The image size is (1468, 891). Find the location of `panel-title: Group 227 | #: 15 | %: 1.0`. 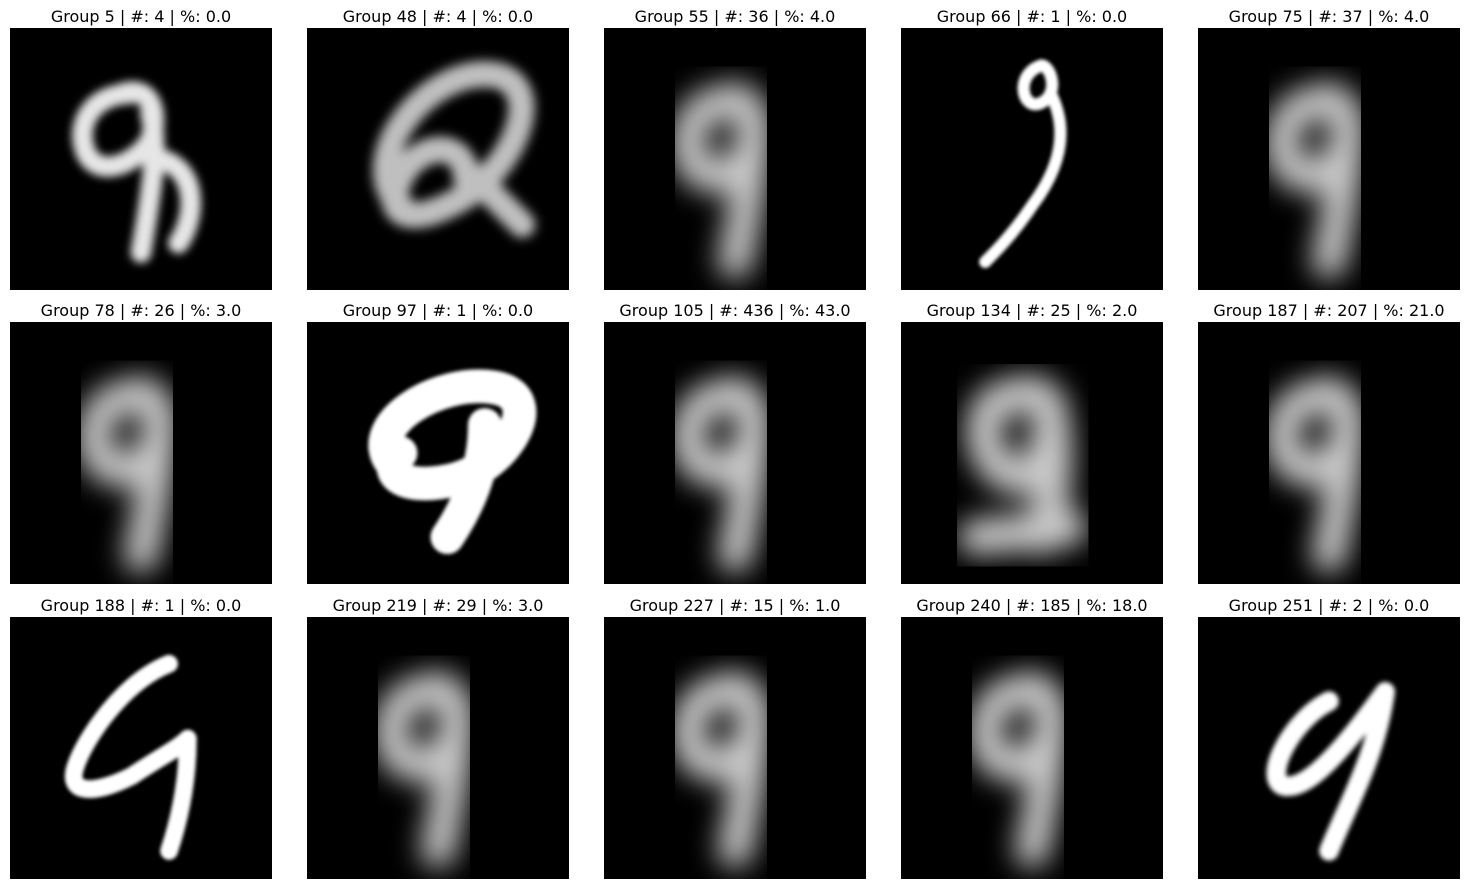

panel-title: Group 227 | #: 15 | %: 1.0 is located at coordinates (735, 605).